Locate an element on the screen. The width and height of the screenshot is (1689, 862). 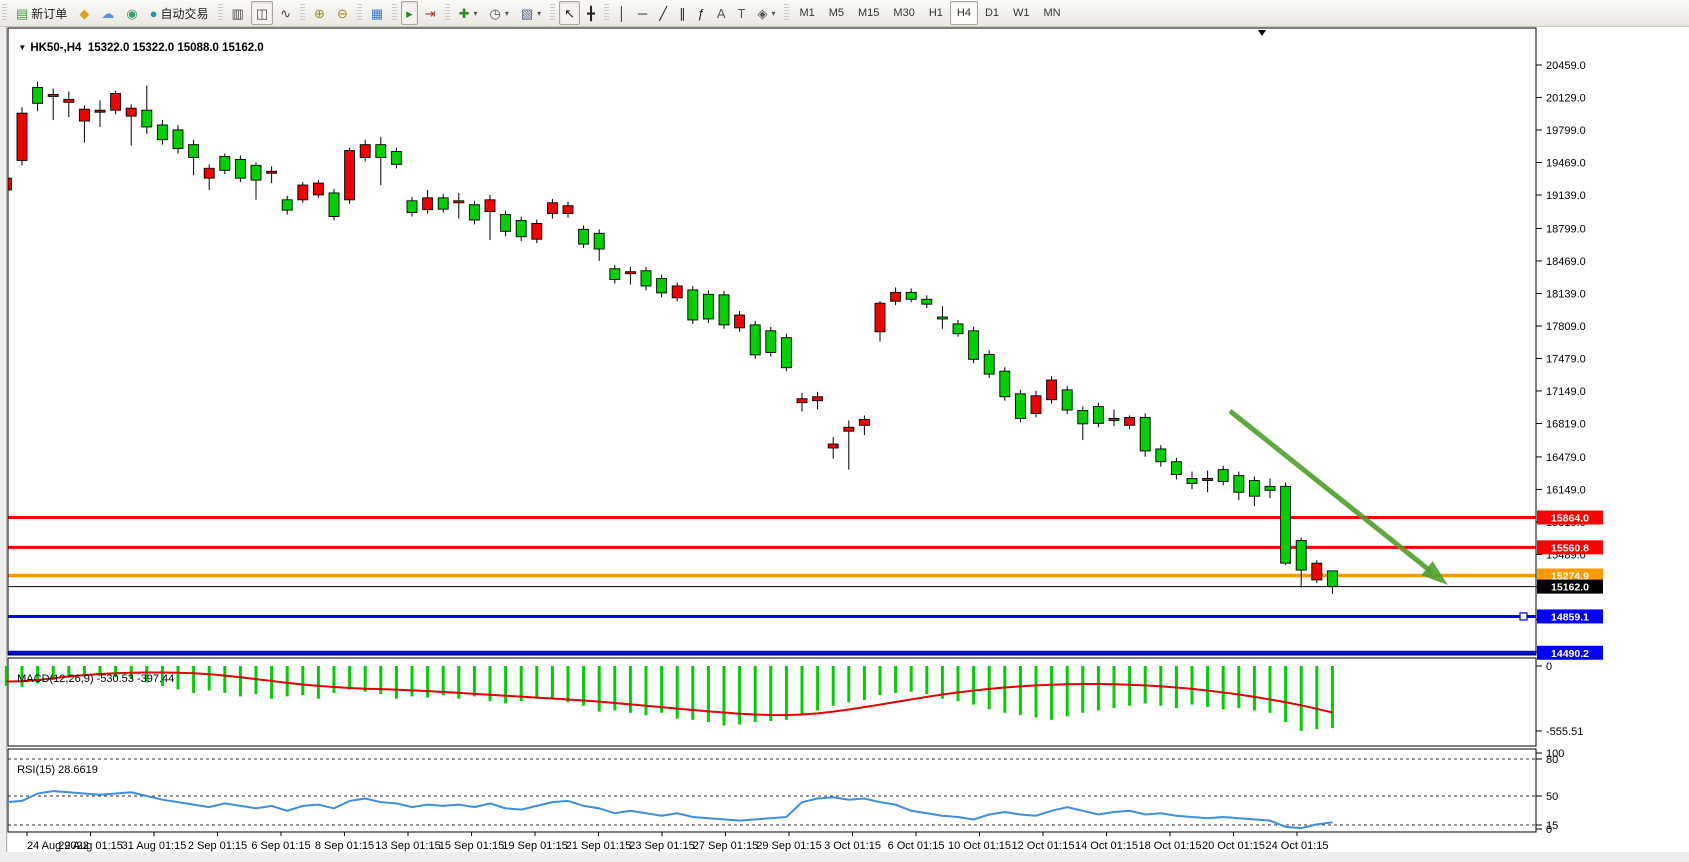
timeframe-mn-button: MN is located at coordinates (1052, 13).